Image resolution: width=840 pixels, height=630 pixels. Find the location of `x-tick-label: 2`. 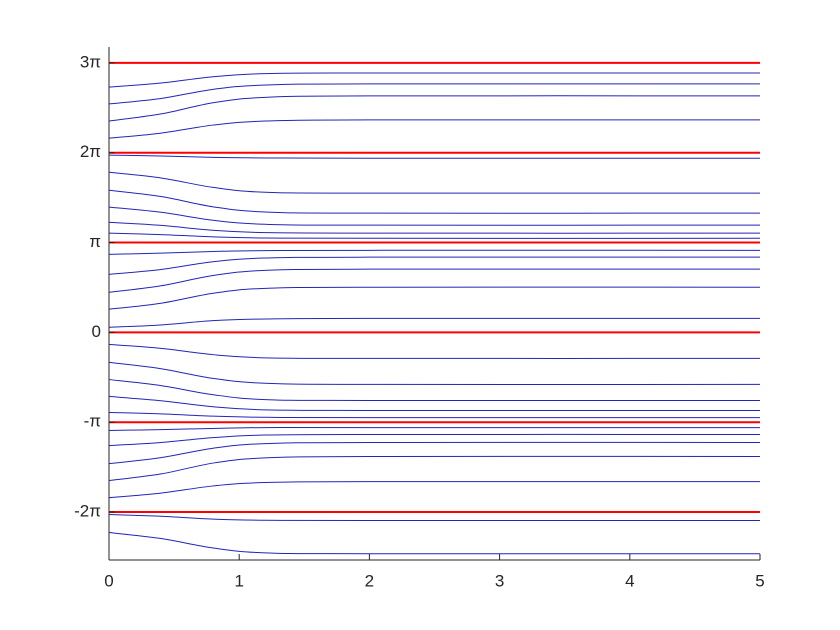

x-tick-label: 2 is located at coordinates (369, 580).